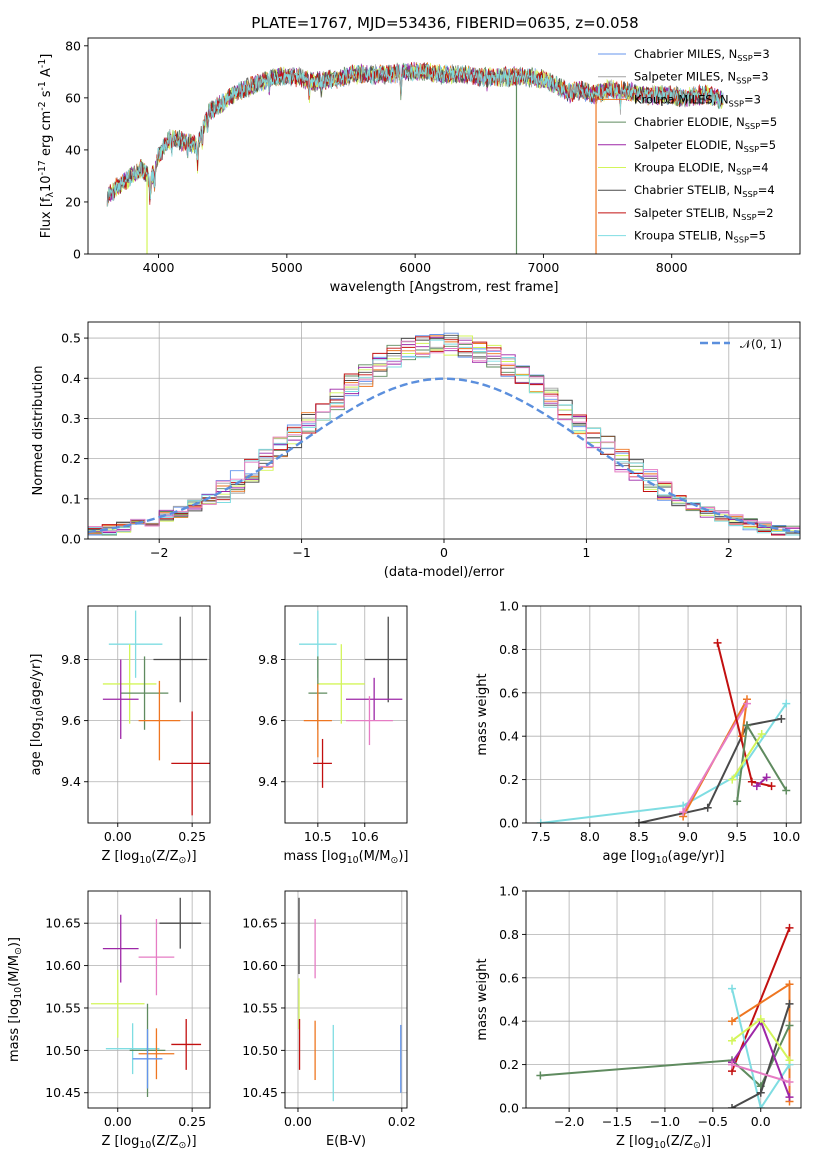 The width and height of the screenshot is (819, 1170). What do you see at coordinates (77, 254) in the screenshot?
I see `y-tick-label: 0` at bounding box center [77, 254].